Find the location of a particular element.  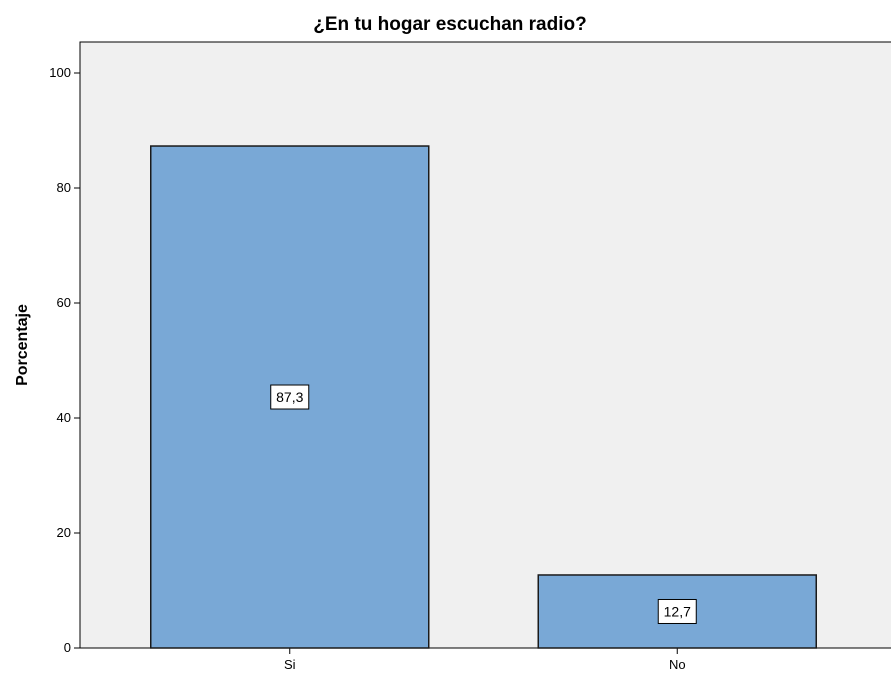

x-axis: Si No is located at coordinates (485, 660).